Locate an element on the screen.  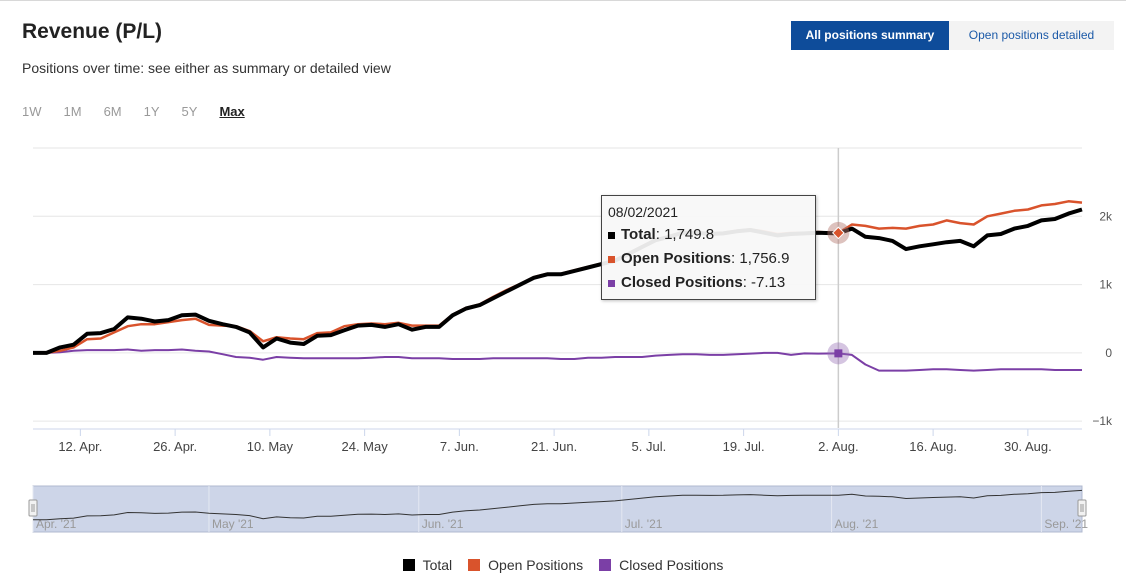
y-tick-label: 1k is located at coordinates (1106, 285).